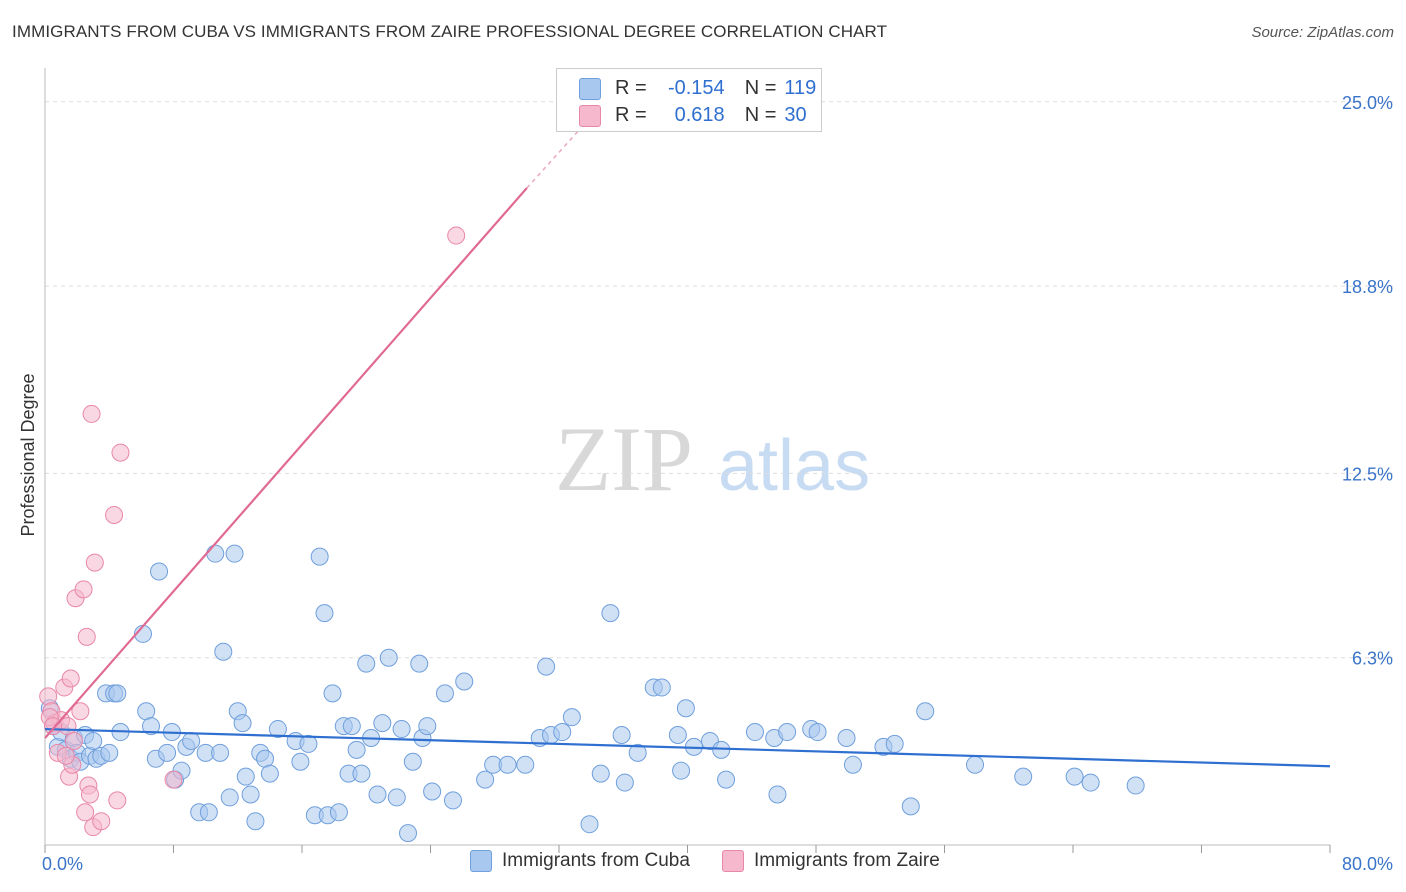 This screenshot has height=892, width=1406. What do you see at coordinates (795, 115) in the screenshot?
I see `zaire-n-value: 30` at bounding box center [795, 115].